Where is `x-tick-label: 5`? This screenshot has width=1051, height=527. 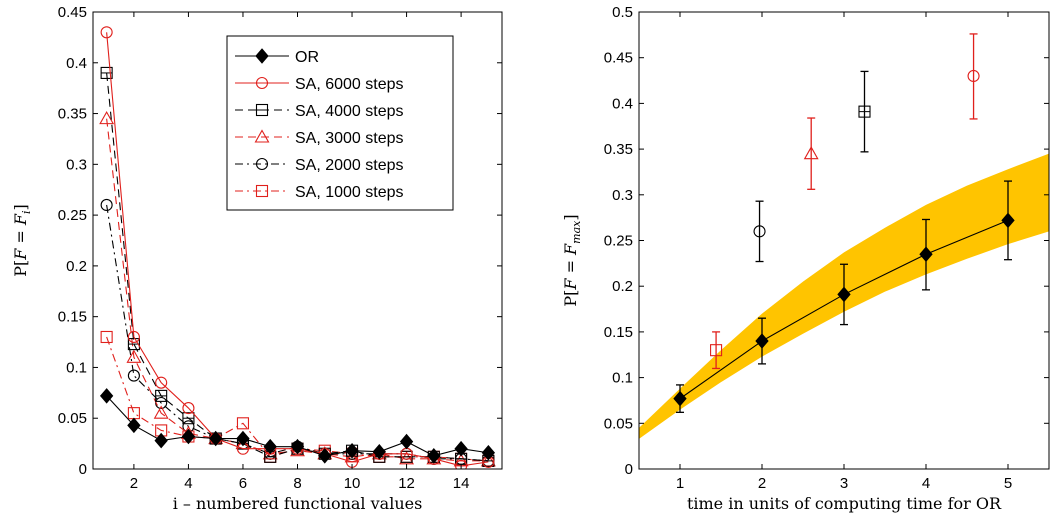 x-tick-label: 5 is located at coordinates (1008, 483).